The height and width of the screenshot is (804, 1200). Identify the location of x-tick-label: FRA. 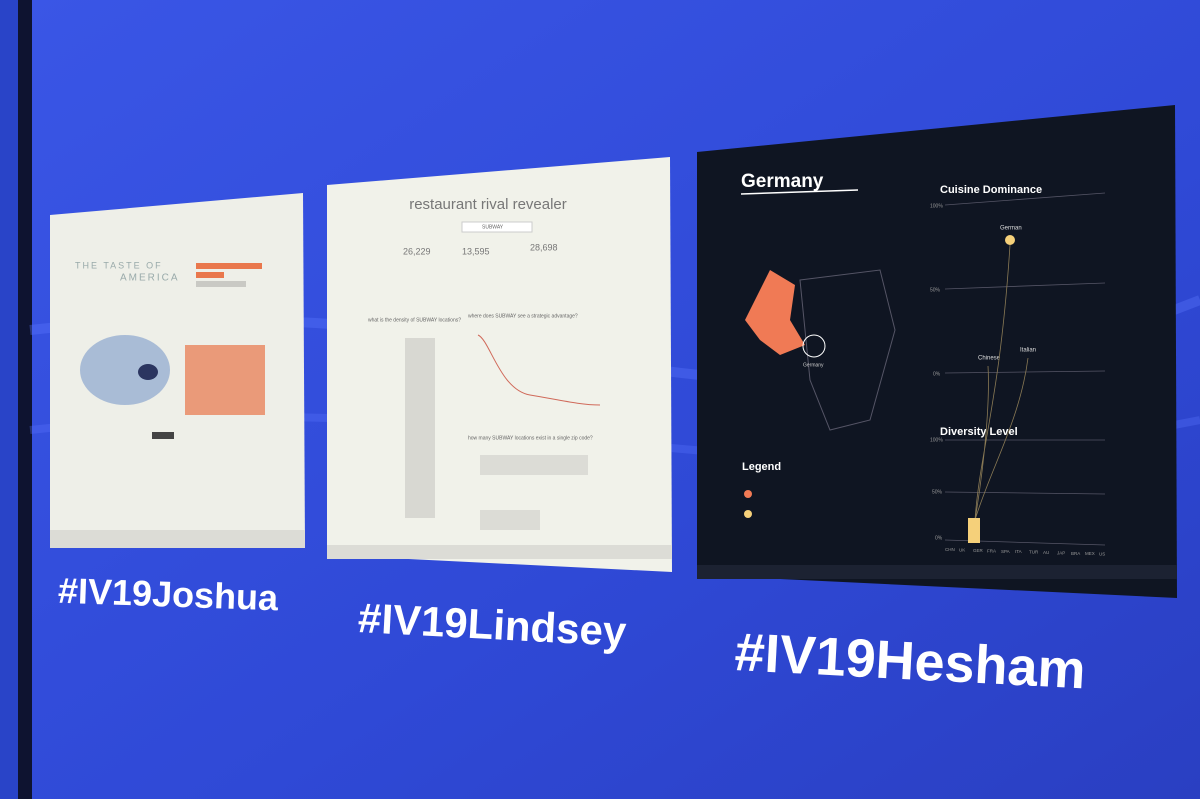
(991, 550).